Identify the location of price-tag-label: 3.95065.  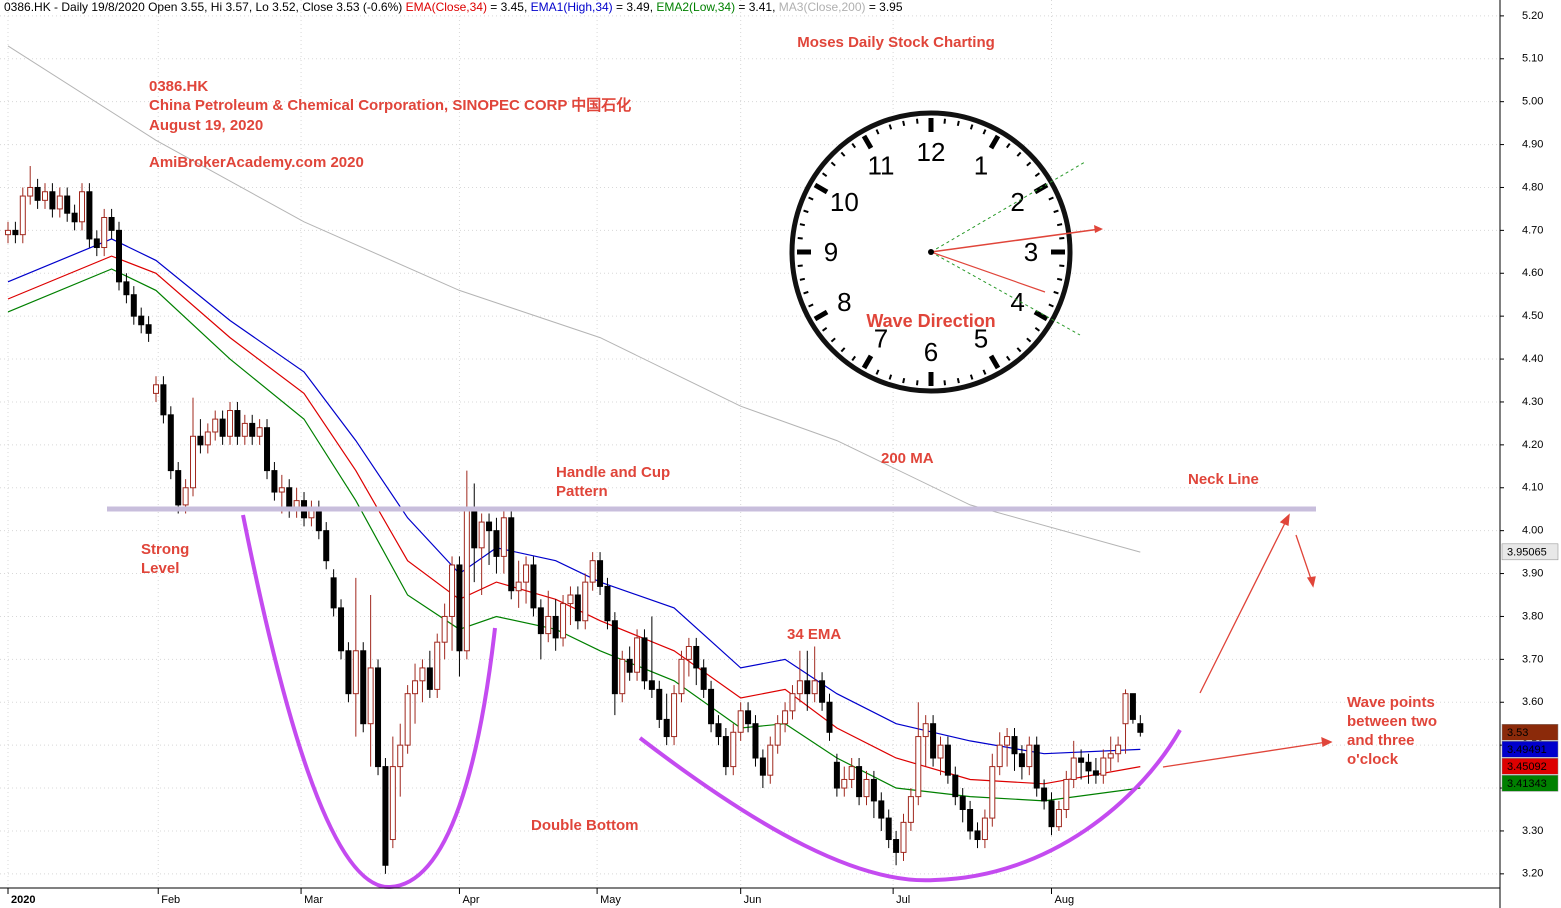
(1527, 553).